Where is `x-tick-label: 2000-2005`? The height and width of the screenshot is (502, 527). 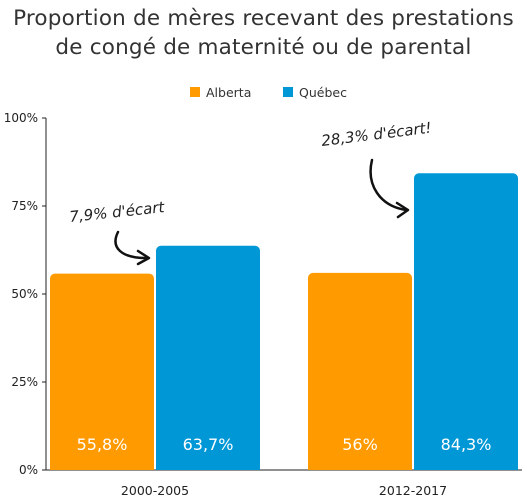
x-tick-label: 2000-2005 is located at coordinates (155, 490).